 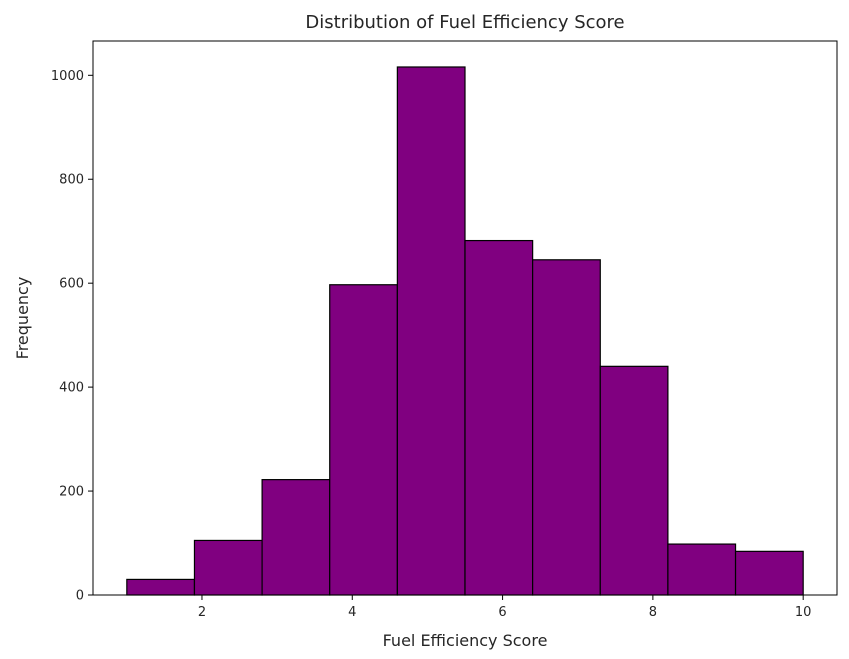 I want to click on chart-title: Distribution of Fuel Efficiency Score, so click(x=464, y=22).